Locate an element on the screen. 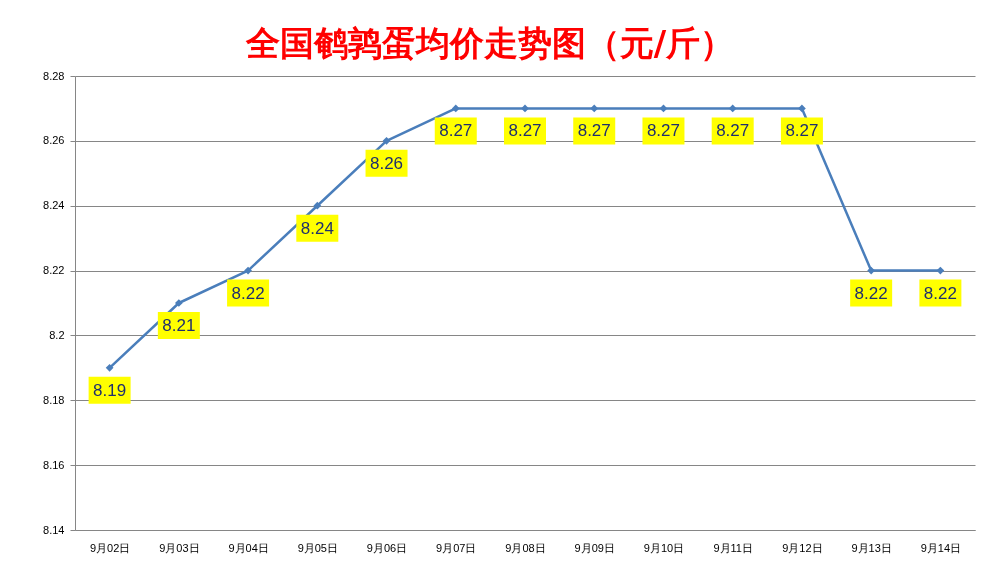 The height and width of the screenshot is (579, 1005). y-tick-label: 8.24 is located at coordinates (54, 205).